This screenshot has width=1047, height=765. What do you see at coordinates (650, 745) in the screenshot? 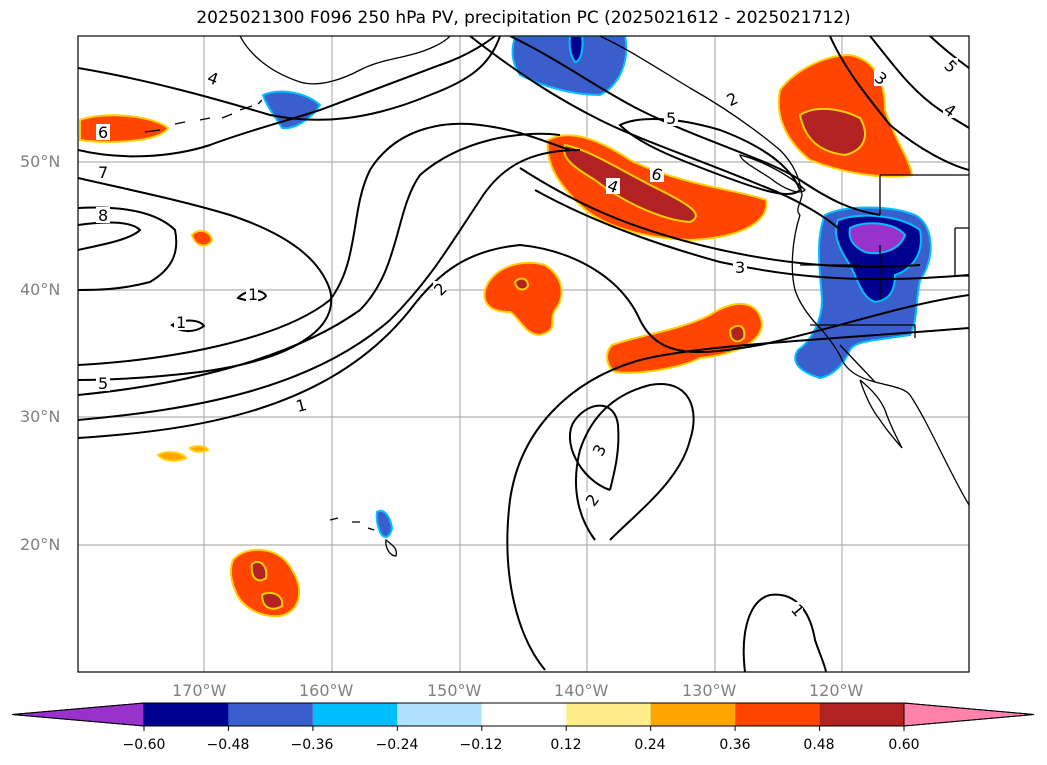
I see `colorbar-tick-label: 0.24` at bounding box center [650, 745].